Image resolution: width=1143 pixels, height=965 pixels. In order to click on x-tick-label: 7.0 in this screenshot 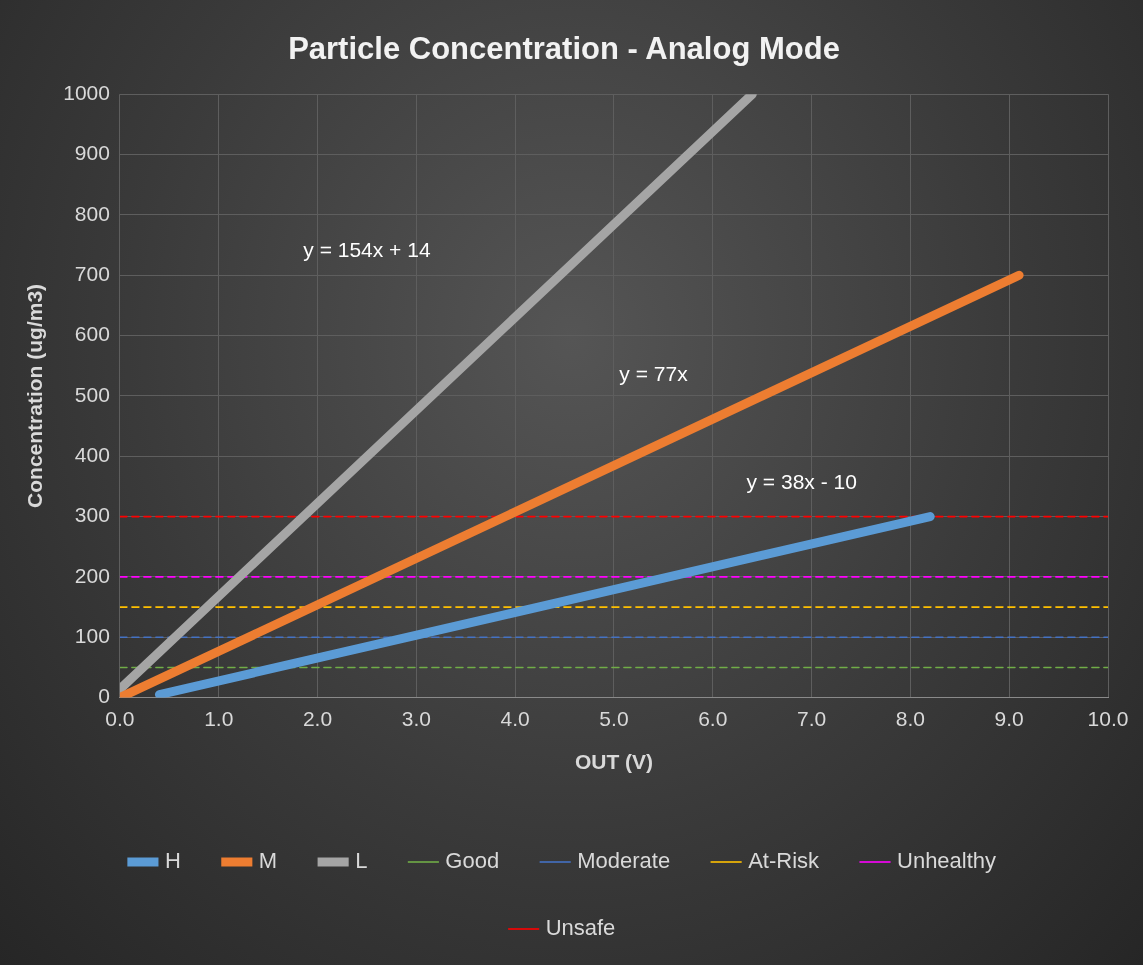, I will do `click(811, 718)`.